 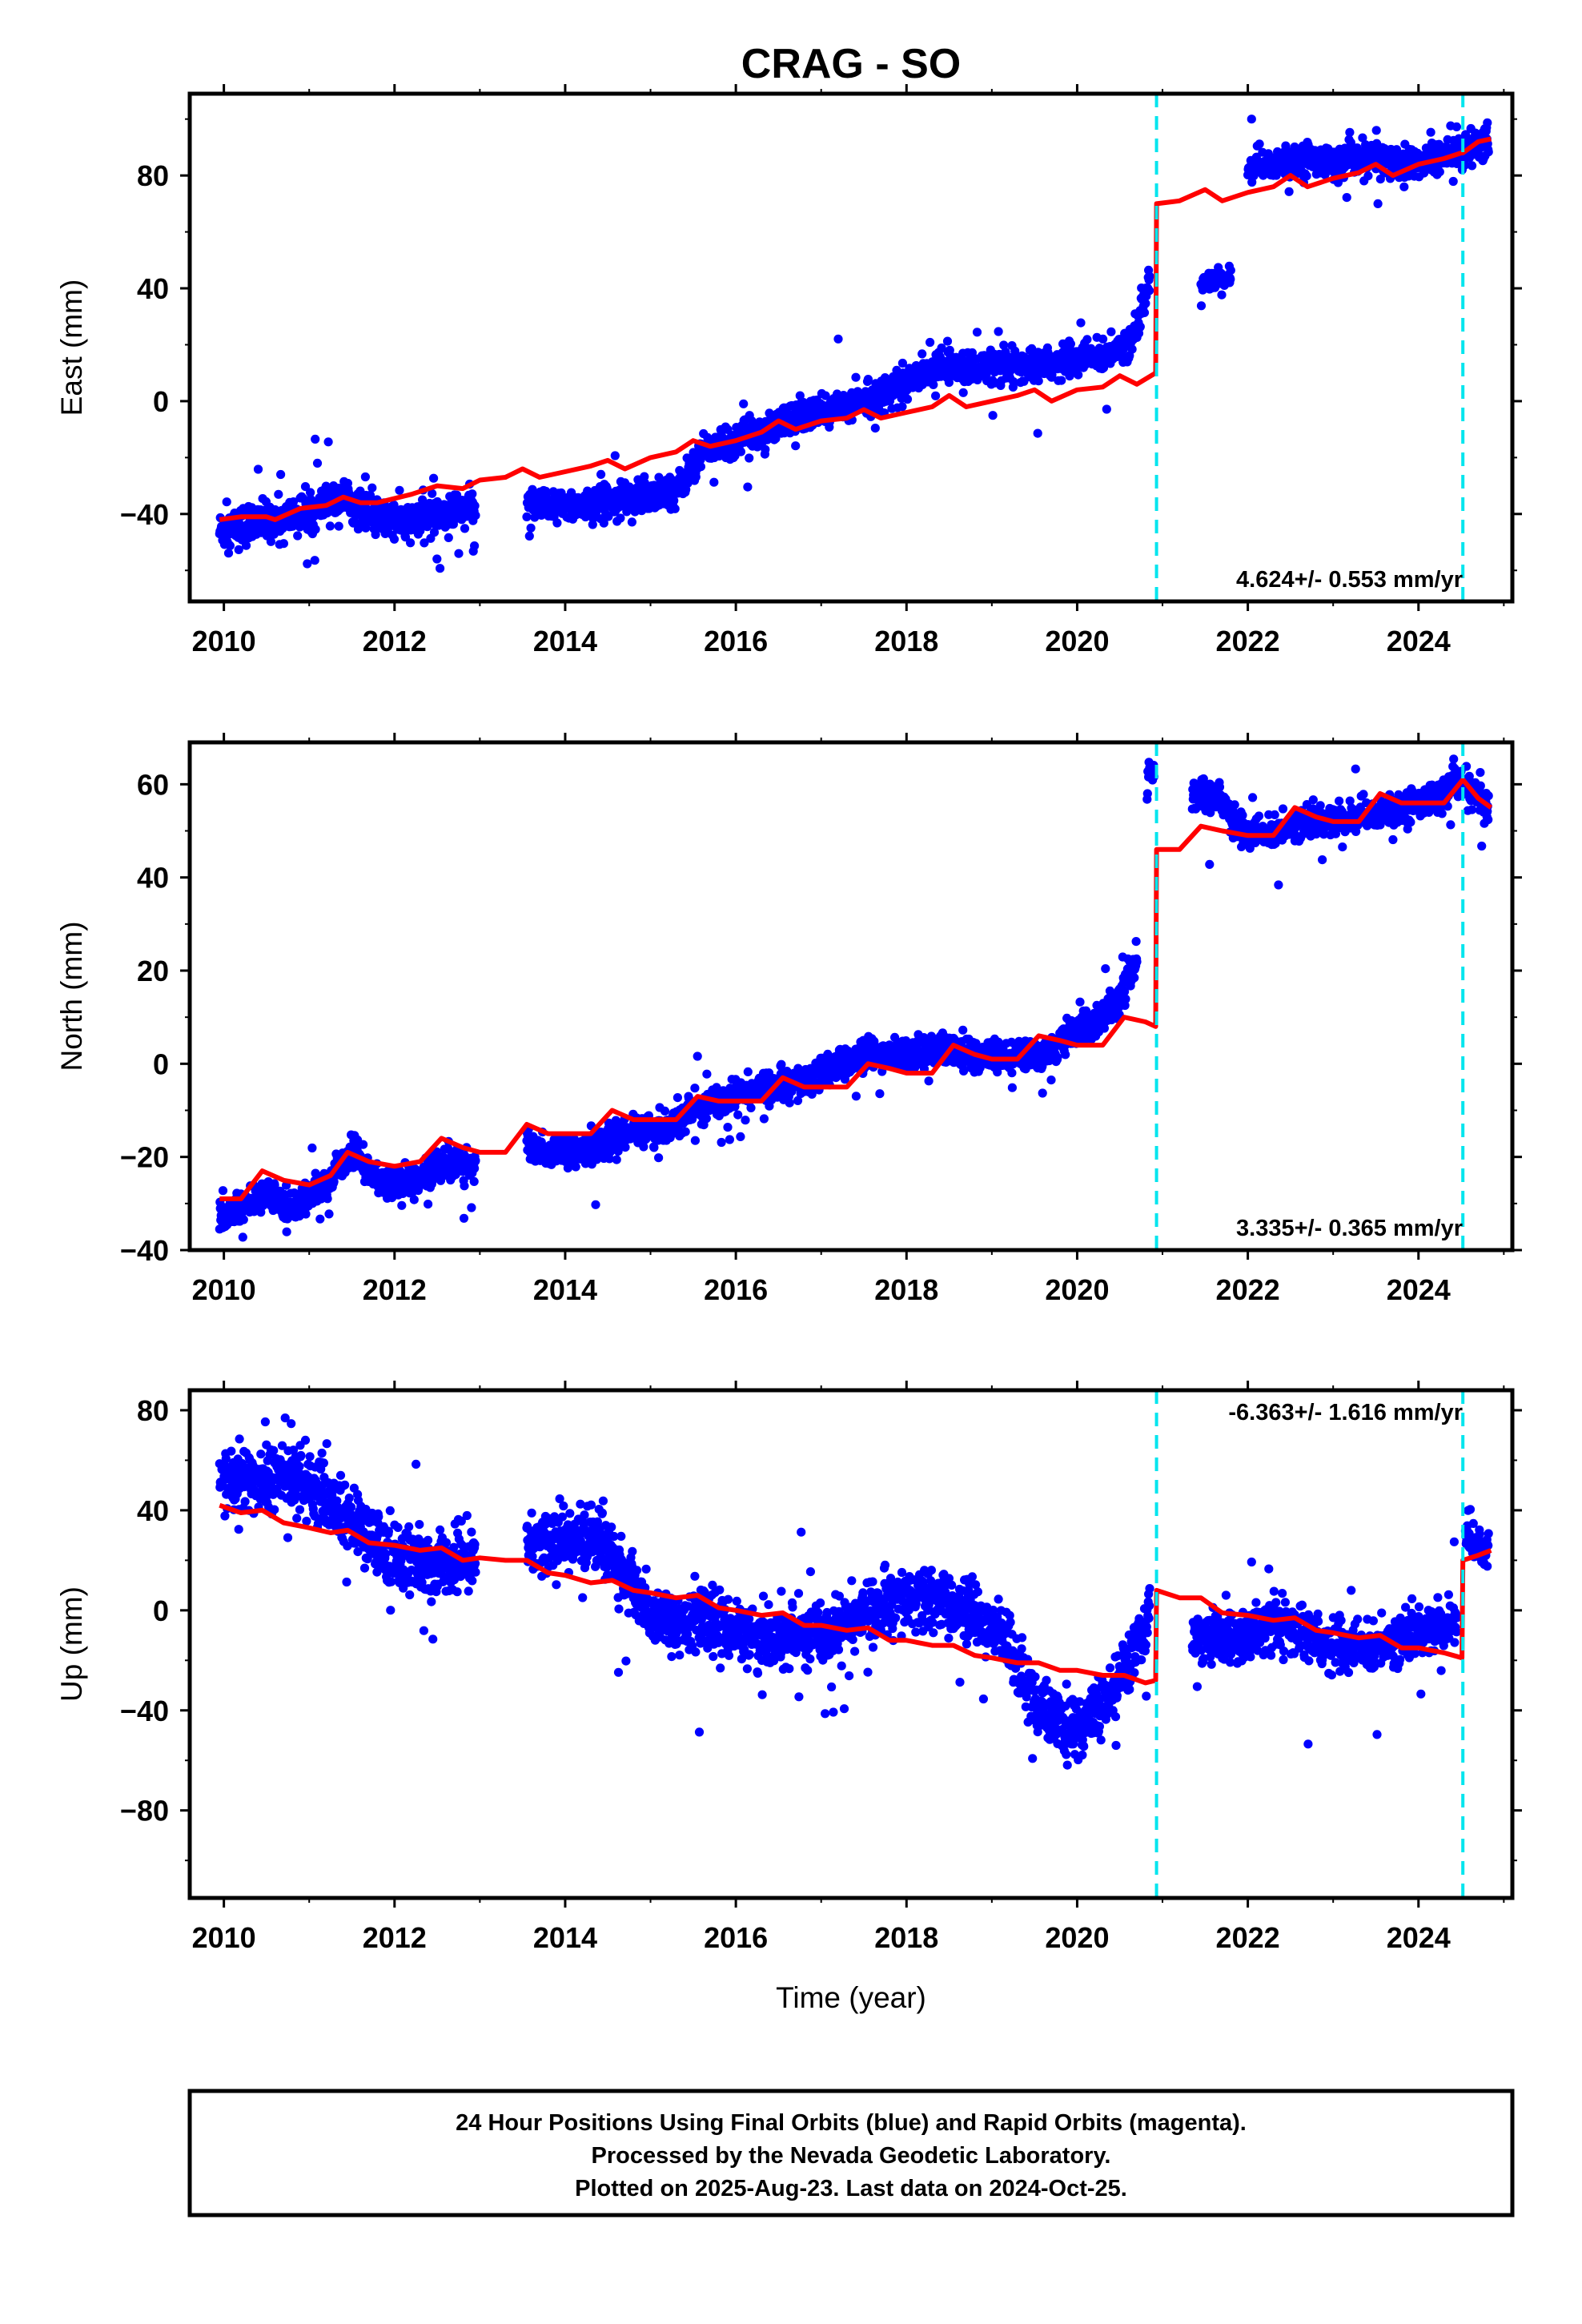 What do you see at coordinates (224, 641) in the screenshot?
I see `x-tick-label: 2010` at bounding box center [224, 641].